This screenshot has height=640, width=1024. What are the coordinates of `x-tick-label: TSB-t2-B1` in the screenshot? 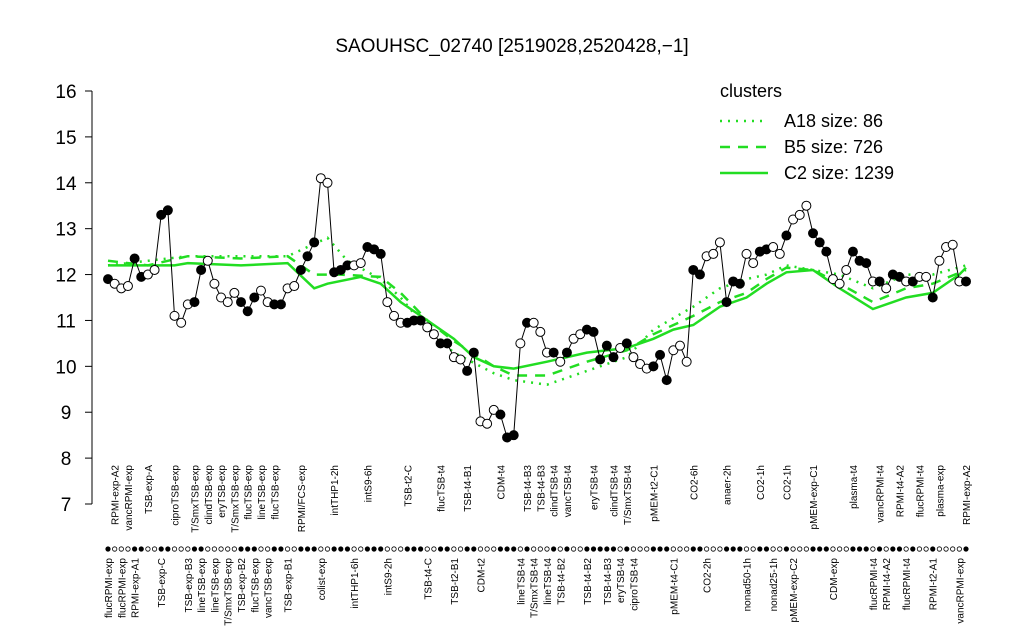 It's located at (455, 581).